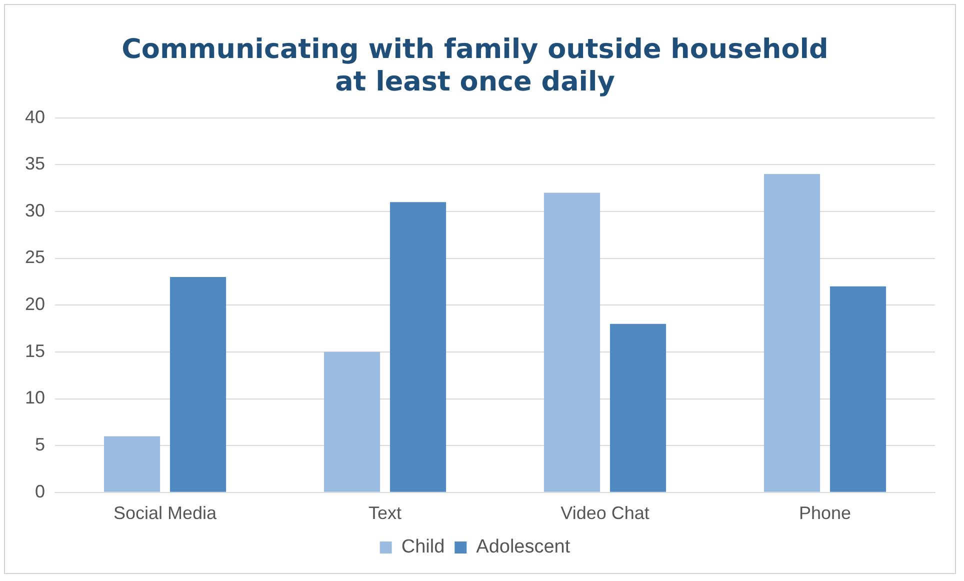  Describe the element at coordinates (423, 547) in the screenshot. I see `legend-label: Child` at that location.